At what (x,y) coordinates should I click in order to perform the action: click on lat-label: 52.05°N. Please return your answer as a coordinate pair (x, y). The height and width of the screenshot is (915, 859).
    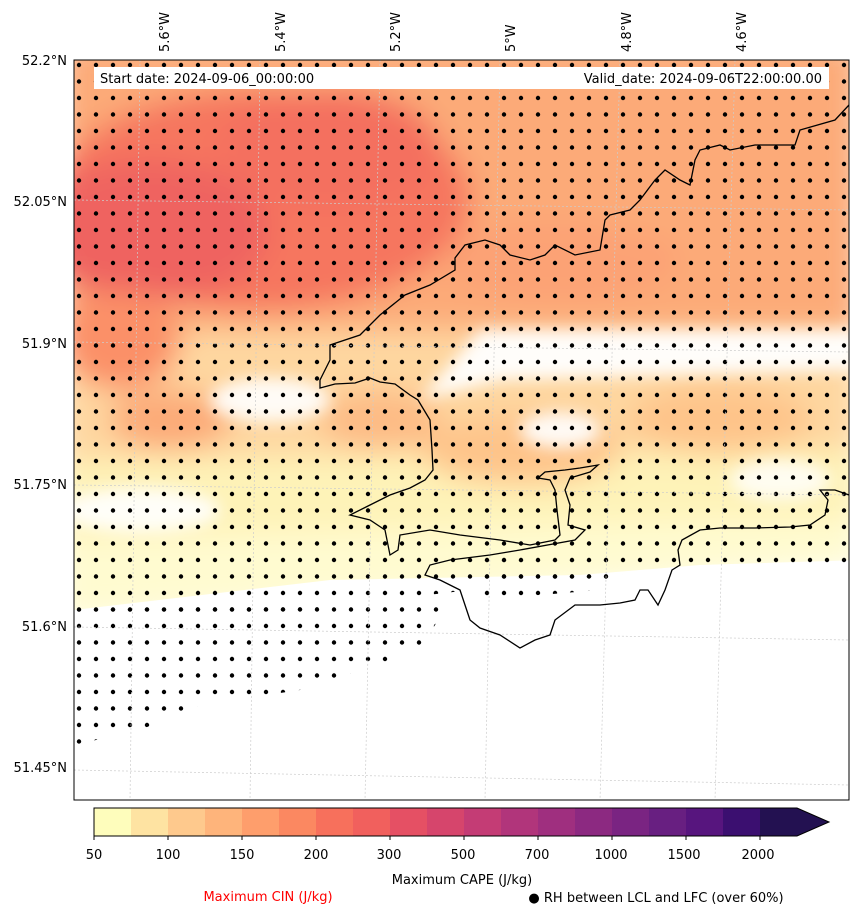
    Looking at the image, I should click on (40, 202).